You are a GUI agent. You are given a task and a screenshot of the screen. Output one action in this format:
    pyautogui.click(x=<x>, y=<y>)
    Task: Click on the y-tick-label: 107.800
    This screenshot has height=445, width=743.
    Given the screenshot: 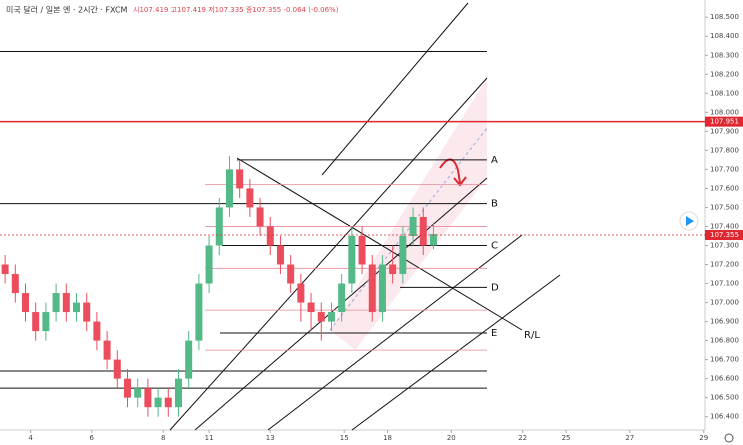 What is the action you would take?
    pyautogui.click(x=724, y=150)
    